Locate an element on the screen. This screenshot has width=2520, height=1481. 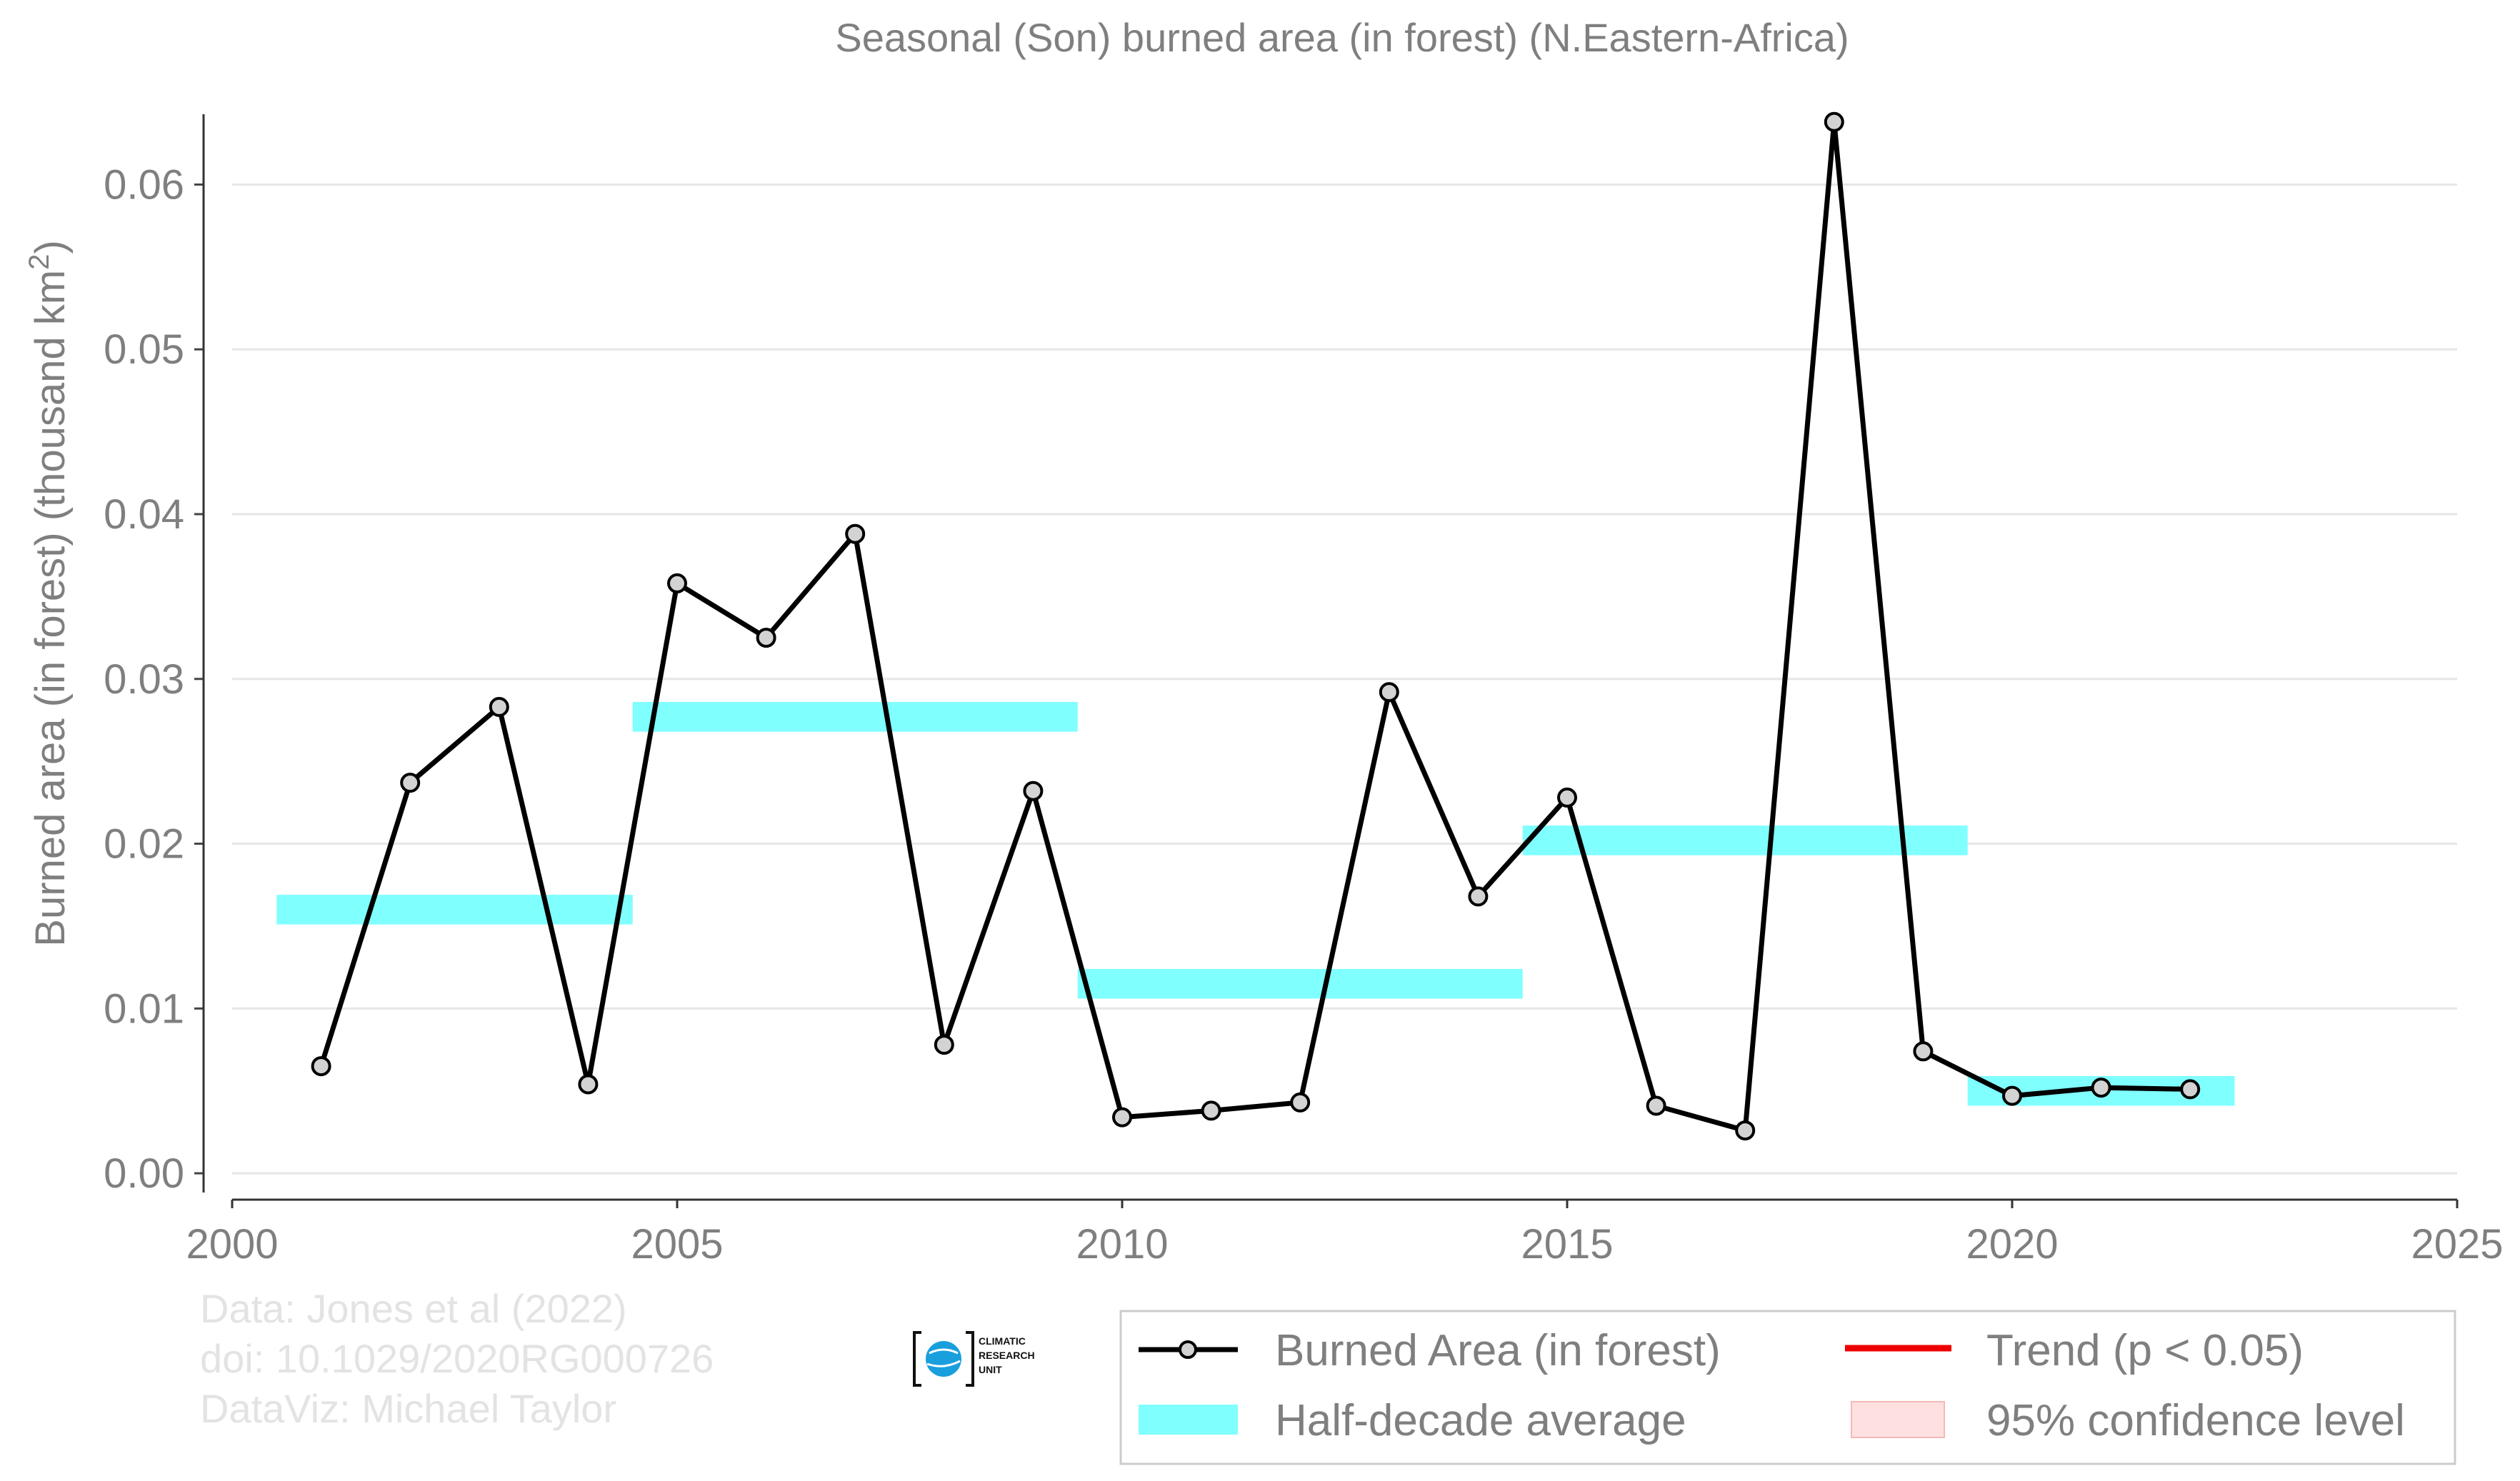
globe-icon is located at coordinates (943, 1359).